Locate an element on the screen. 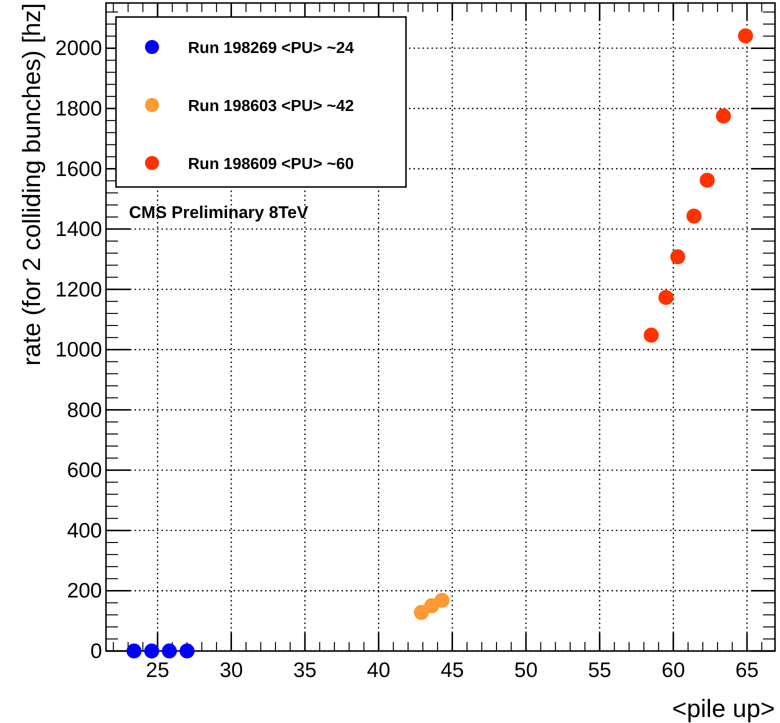  x-tick-label: 55 is located at coordinates (600, 670).